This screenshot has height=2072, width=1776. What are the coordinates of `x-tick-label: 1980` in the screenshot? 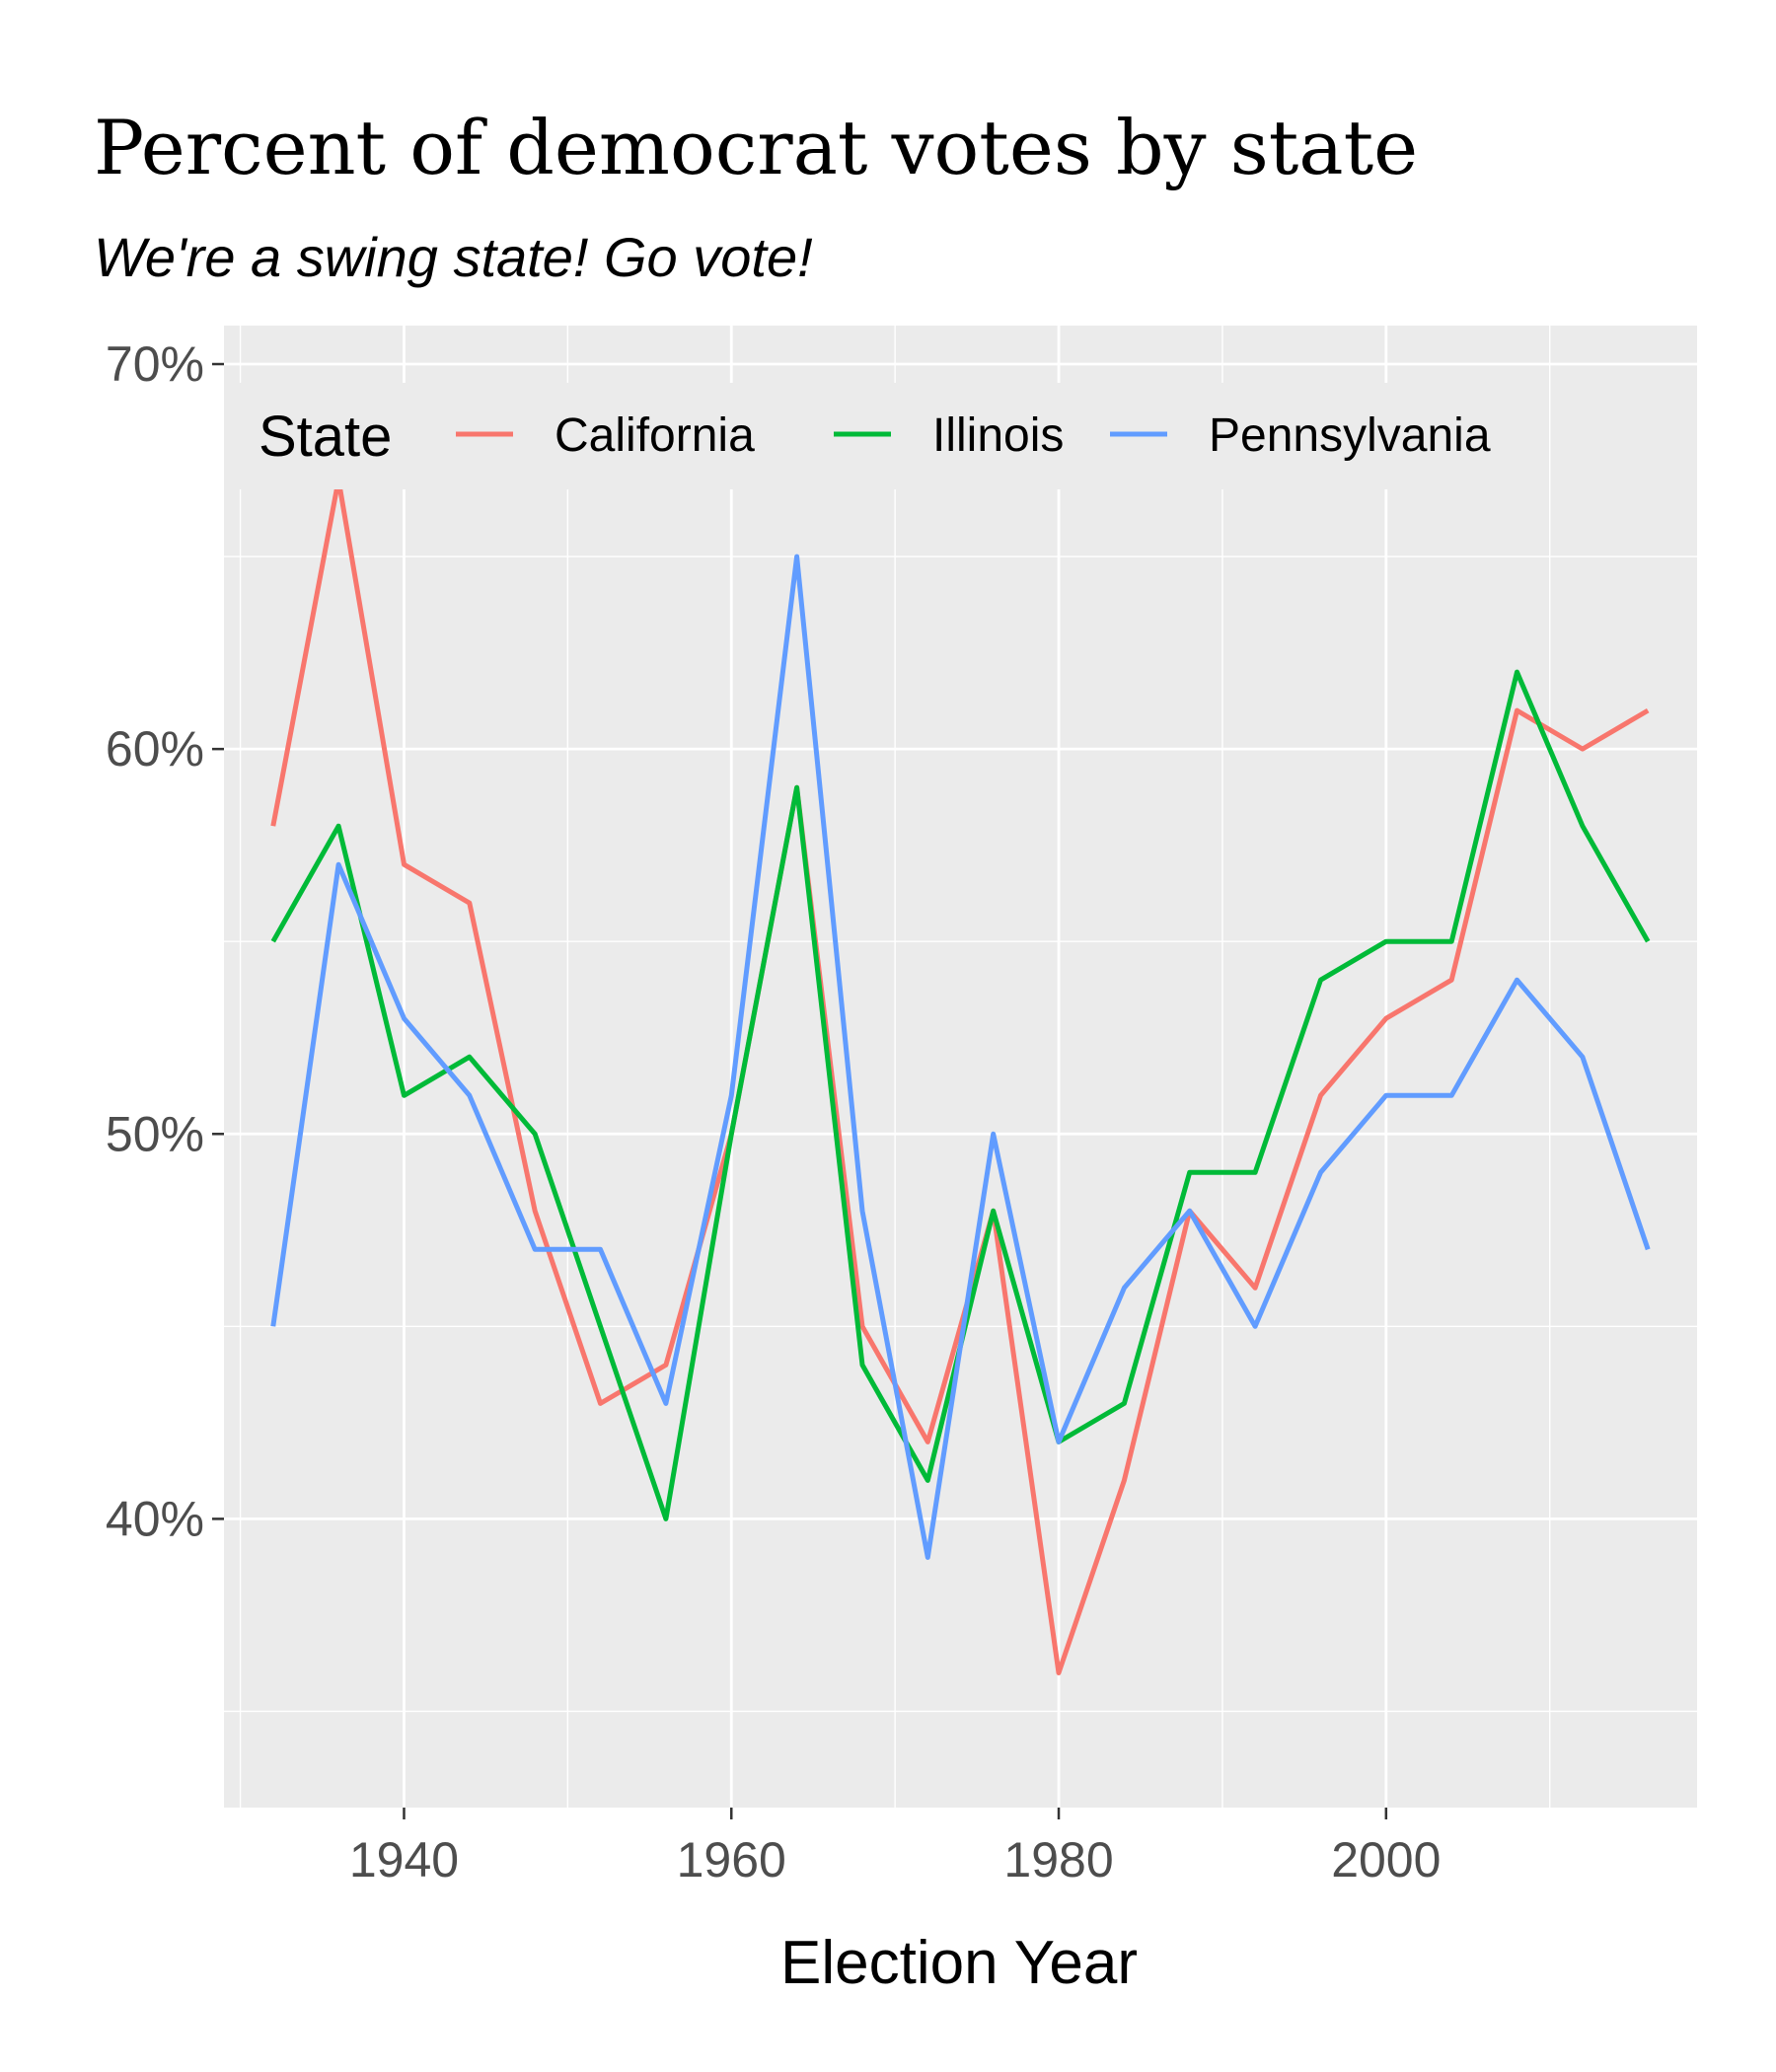 It's located at (1058, 1860).